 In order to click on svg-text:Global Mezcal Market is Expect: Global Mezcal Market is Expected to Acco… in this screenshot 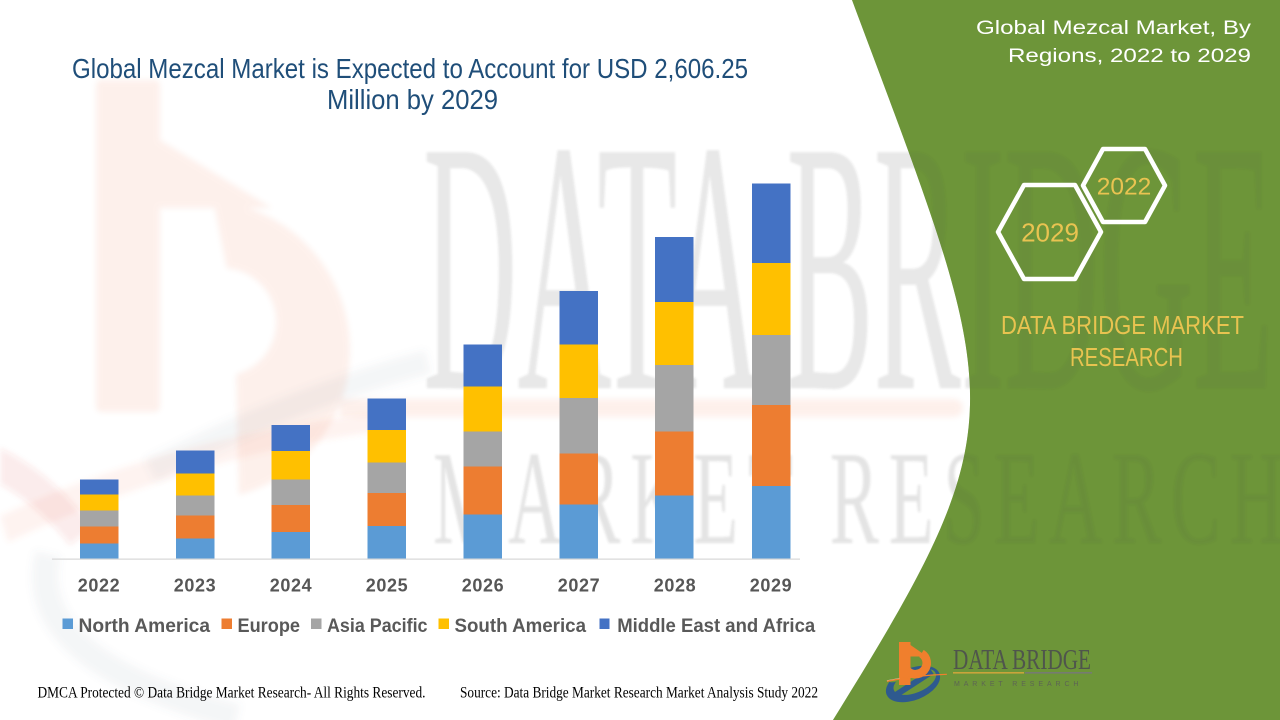, I will do `click(410, 68)`.